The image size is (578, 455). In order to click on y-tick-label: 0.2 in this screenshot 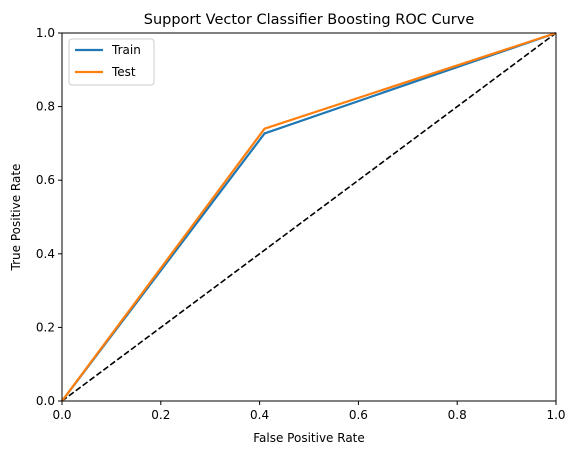, I will do `click(45, 327)`.